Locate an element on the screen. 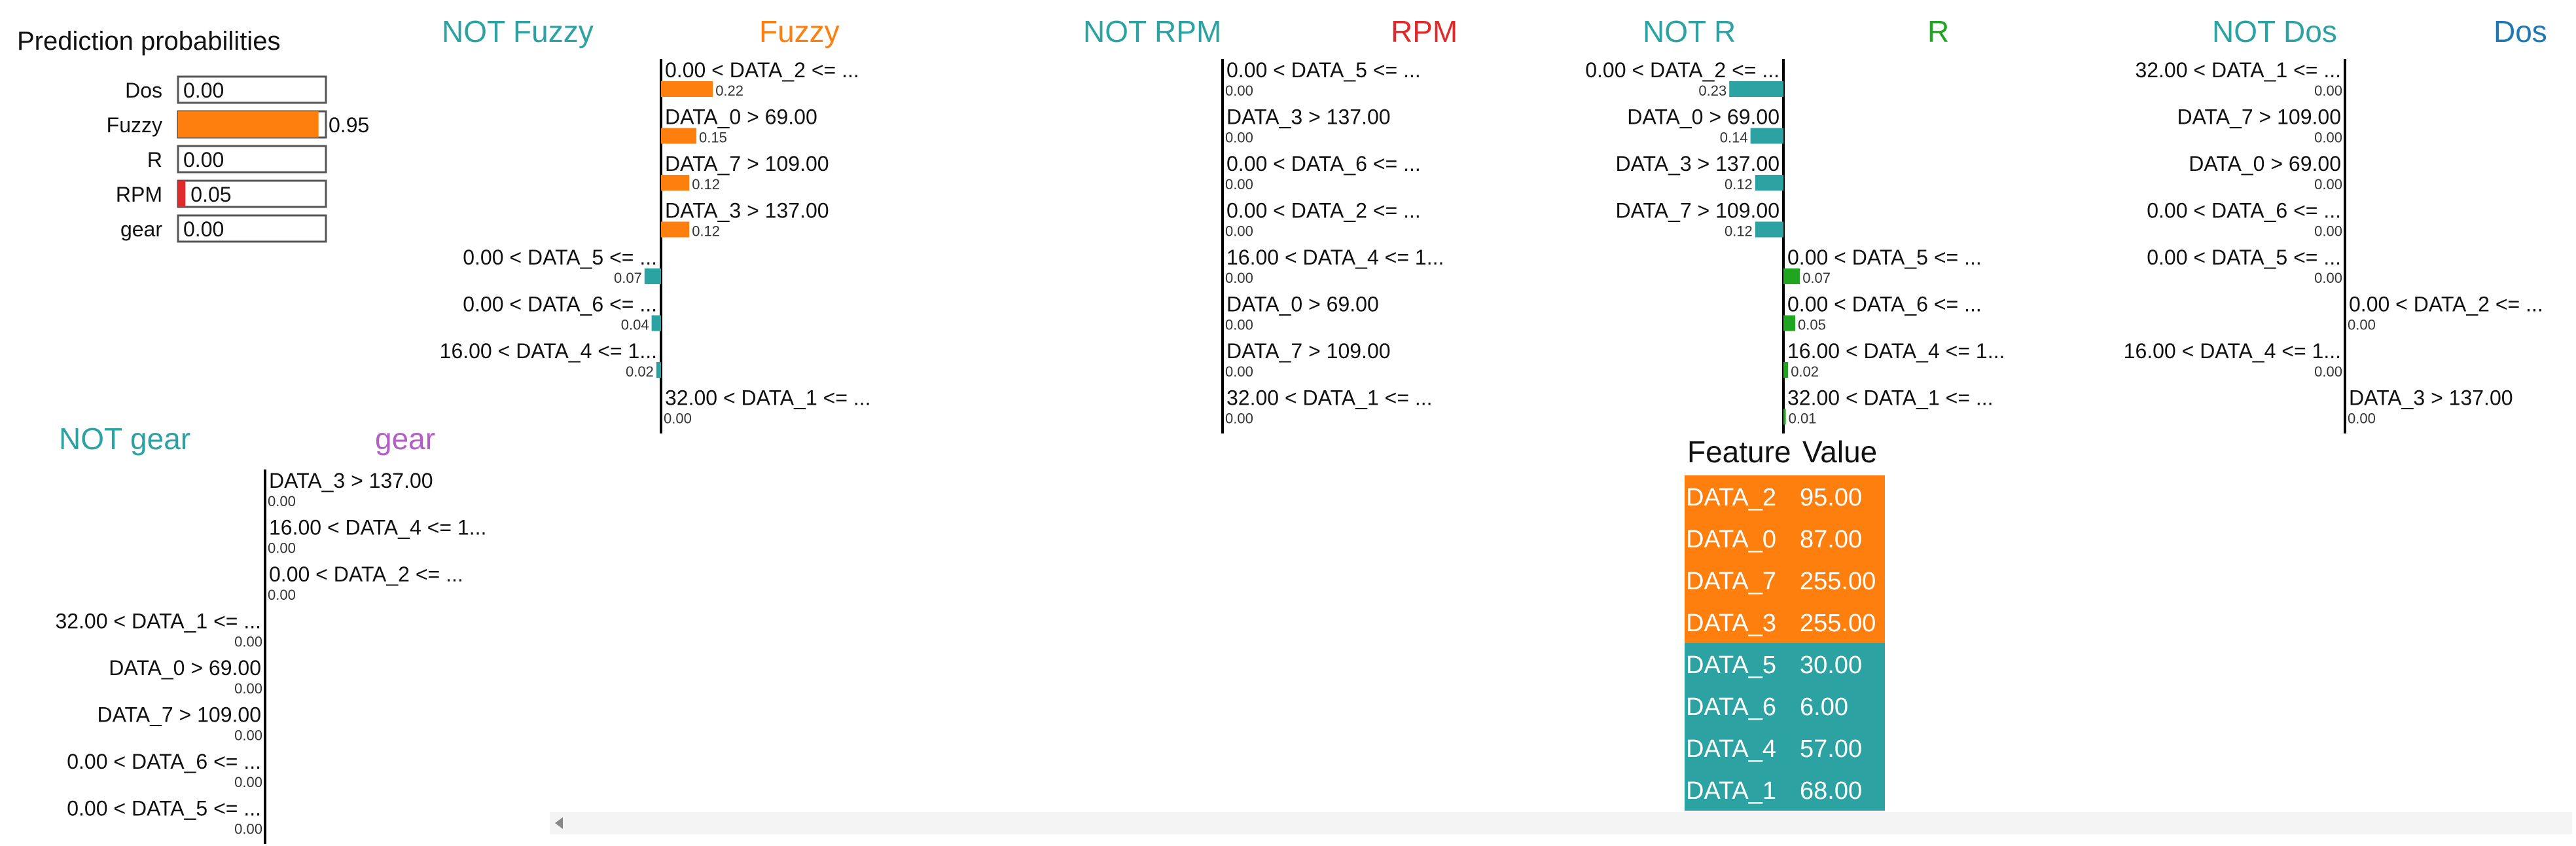 Image resolution: width=2576 pixels, height=846 pixels. horizontal-scrollbar is located at coordinates (1561, 823).